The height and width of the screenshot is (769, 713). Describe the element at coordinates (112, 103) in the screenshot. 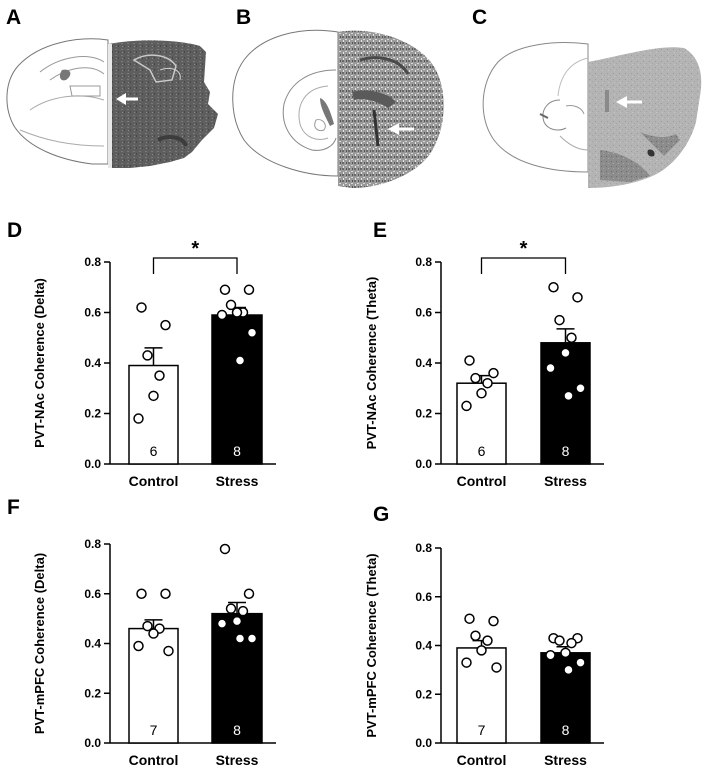

I see `brain-section-a` at that location.